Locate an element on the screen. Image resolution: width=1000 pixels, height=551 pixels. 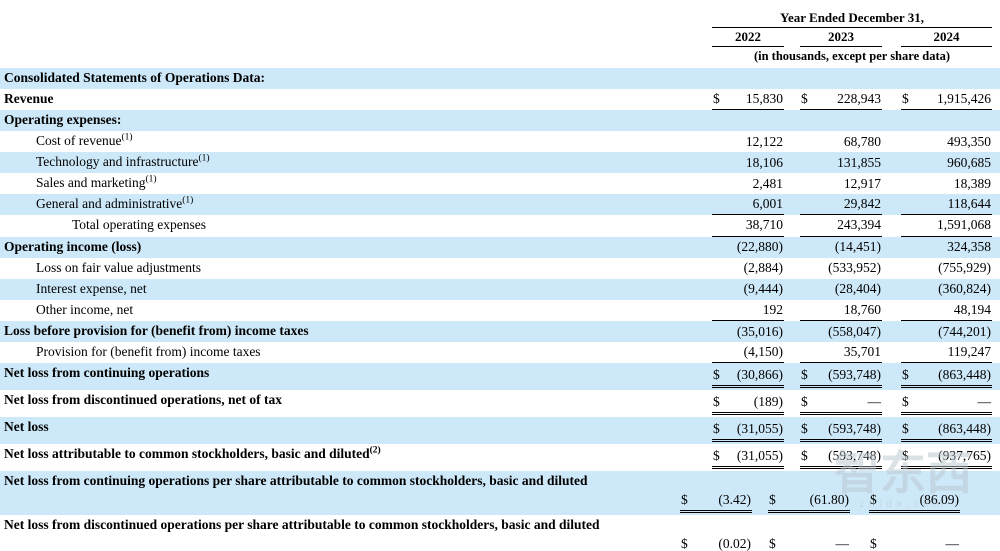
value-cell-2023 is located at coordinates (841, 88).